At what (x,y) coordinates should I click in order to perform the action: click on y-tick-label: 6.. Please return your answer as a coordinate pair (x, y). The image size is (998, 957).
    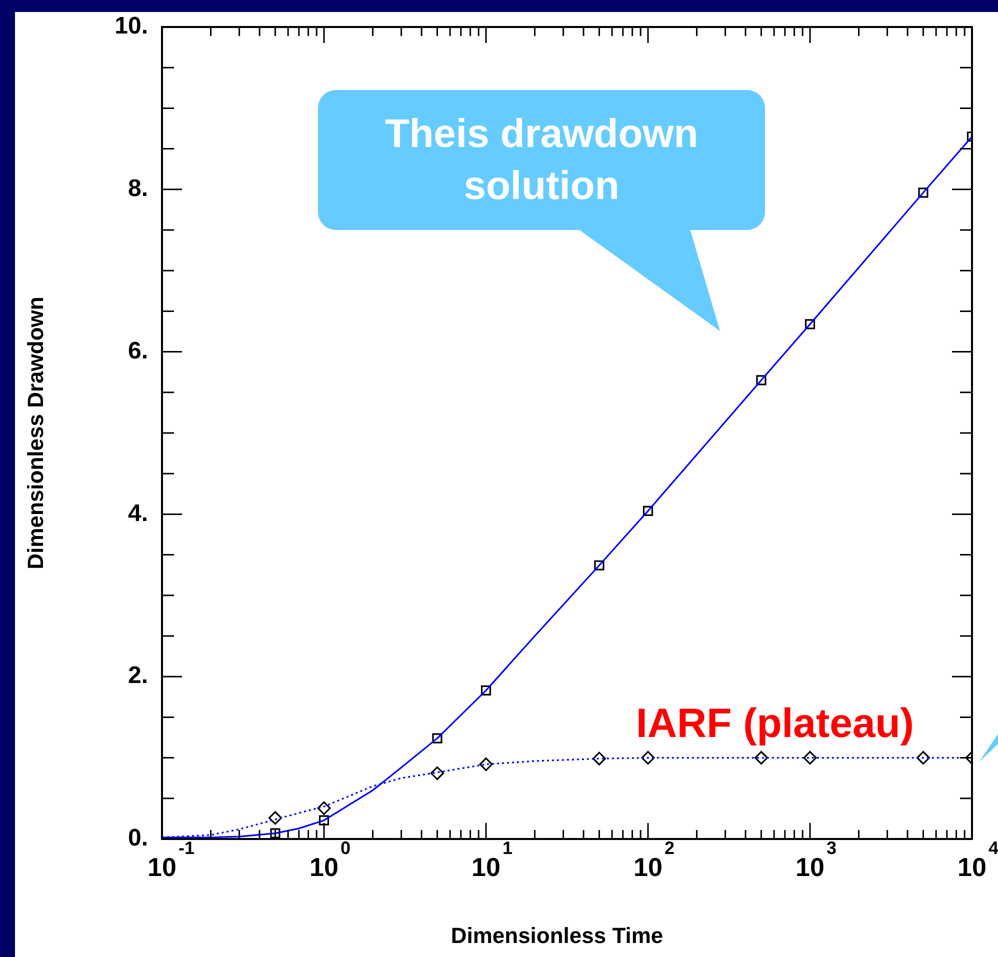
    Looking at the image, I should click on (138, 350).